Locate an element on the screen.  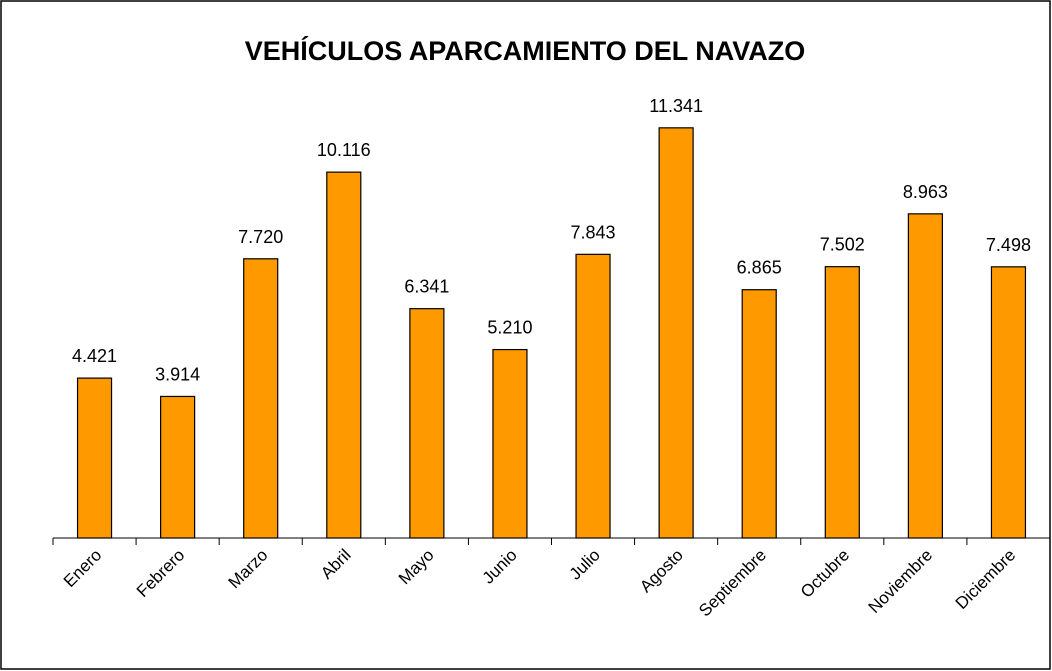
data-label: 7.843 is located at coordinates (593, 232).